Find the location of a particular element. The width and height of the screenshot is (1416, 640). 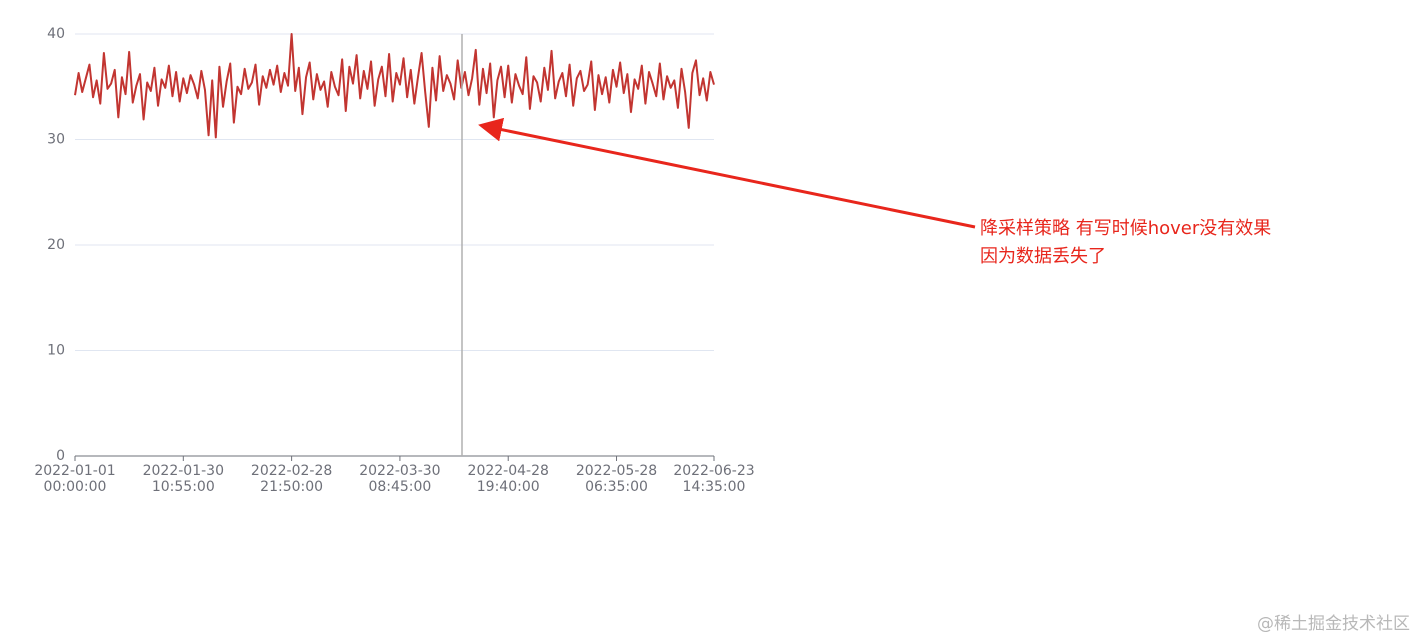

y-tick-label: 30 is located at coordinates (56, 140).